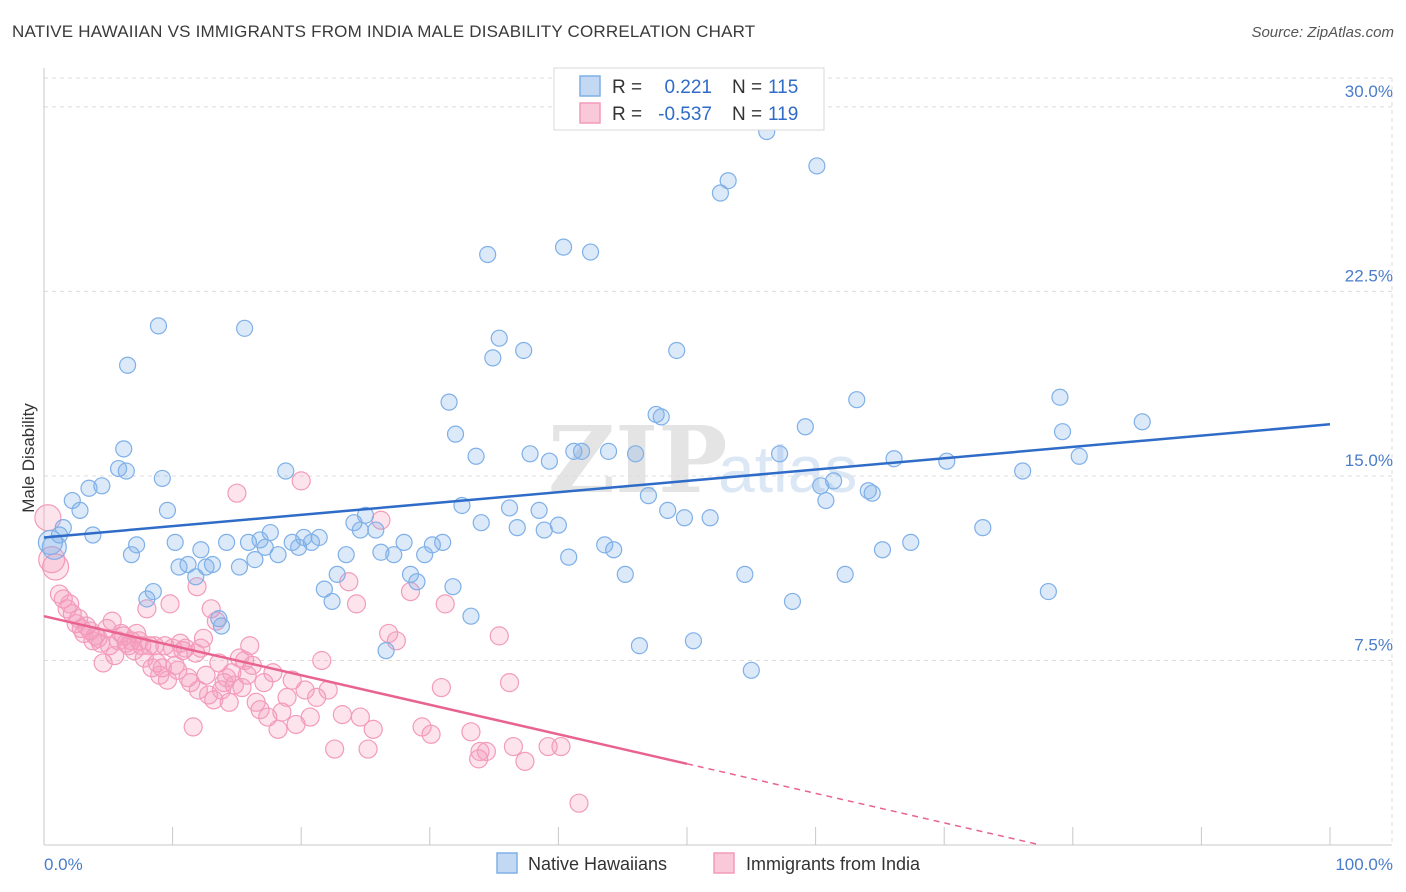 The width and height of the screenshot is (1406, 892). Describe the element at coordinates (783, 87) in the screenshot. I see `stats-n-value-blue: 115` at that location.